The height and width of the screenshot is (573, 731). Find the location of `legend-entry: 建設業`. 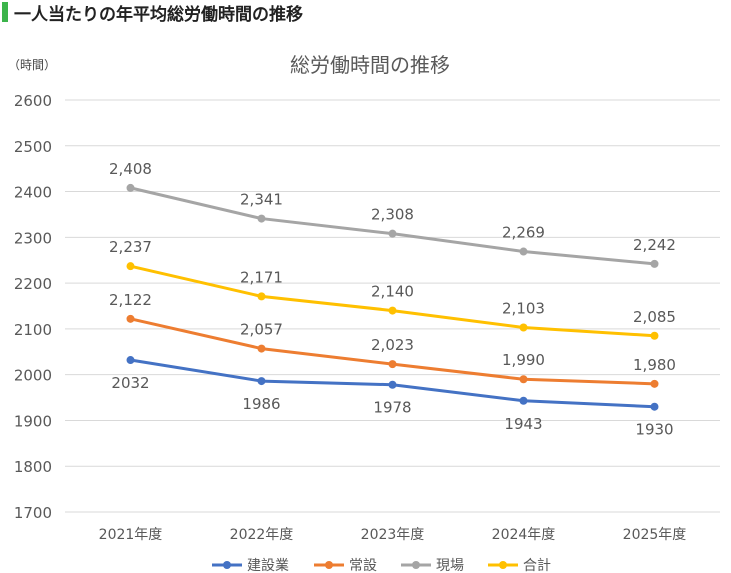

legend-entry: 建設業 is located at coordinates (268, 565).